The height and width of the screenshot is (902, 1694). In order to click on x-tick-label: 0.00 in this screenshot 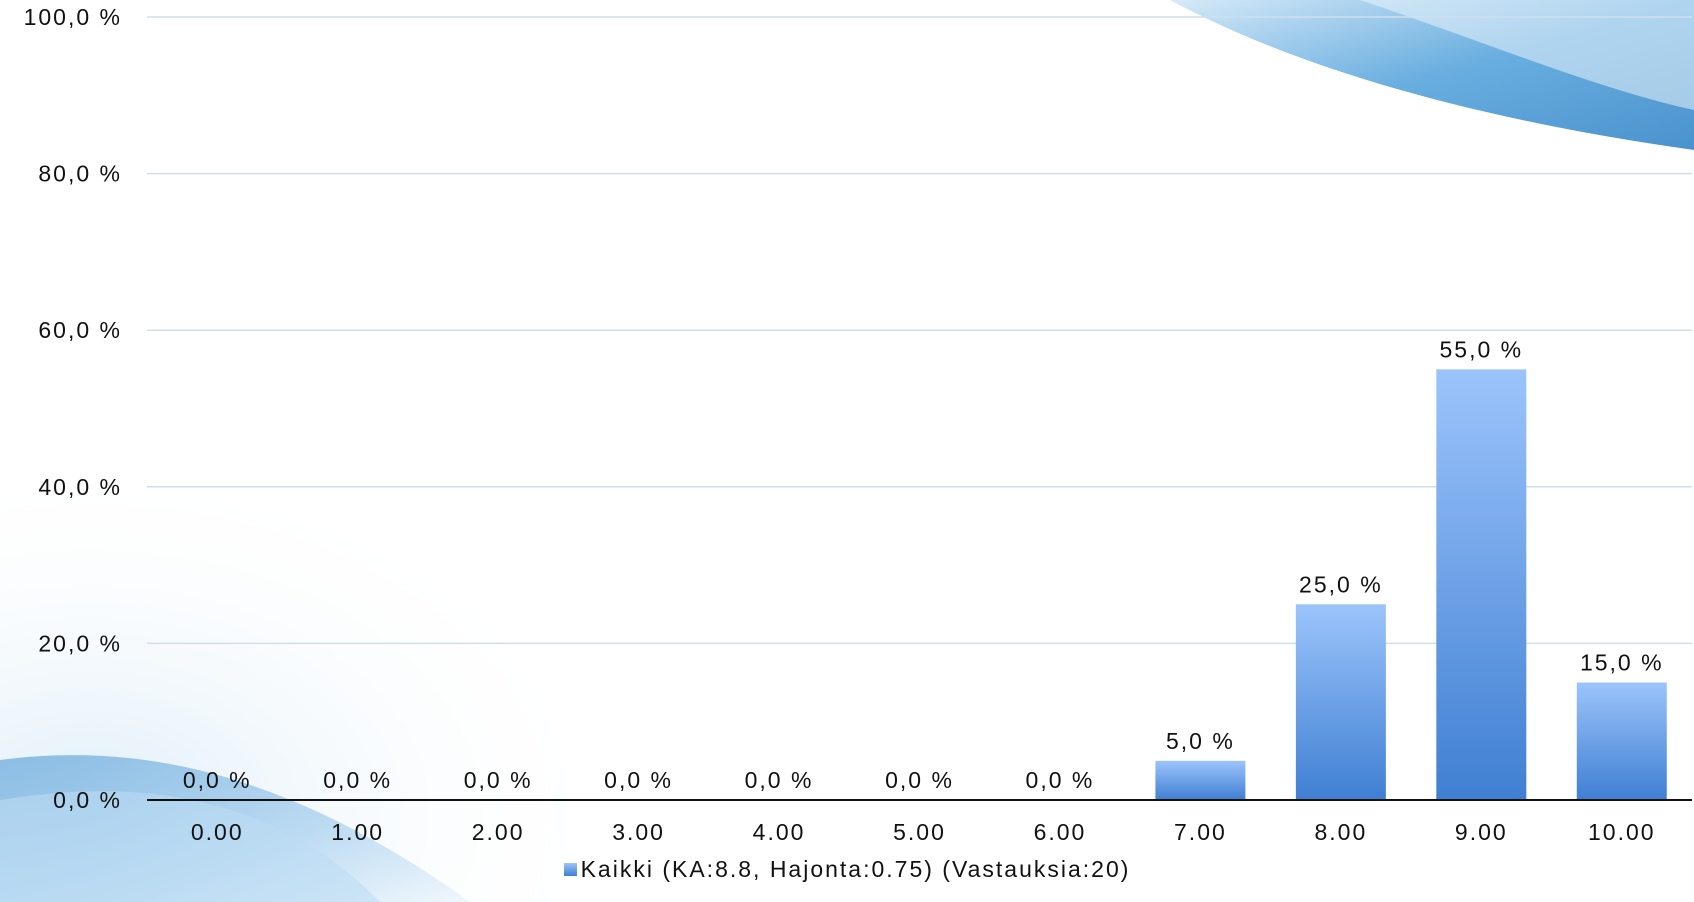, I will do `click(217, 832)`.